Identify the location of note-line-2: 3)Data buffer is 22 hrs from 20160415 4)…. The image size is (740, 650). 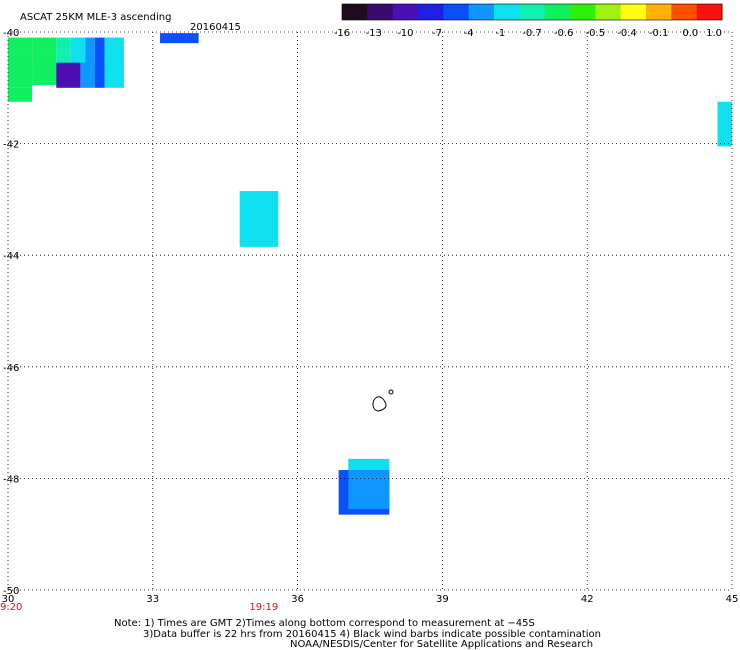
(372, 634).